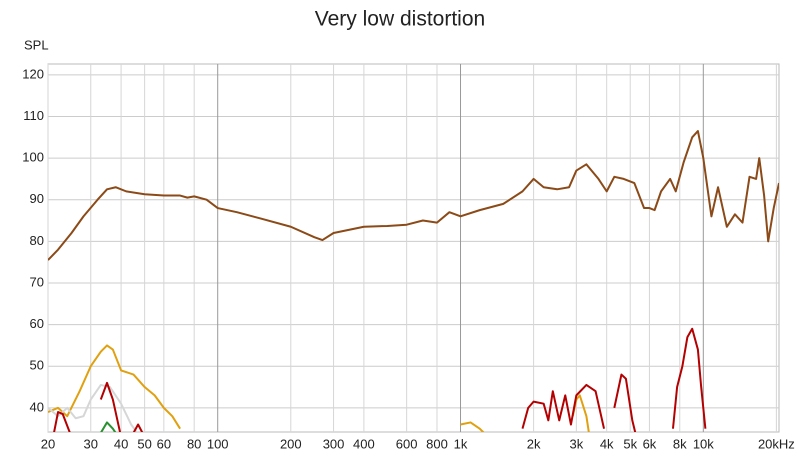  Describe the element at coordinates (680, 443) in the screenshot. I see `x-tick-label: 8k` at that location.